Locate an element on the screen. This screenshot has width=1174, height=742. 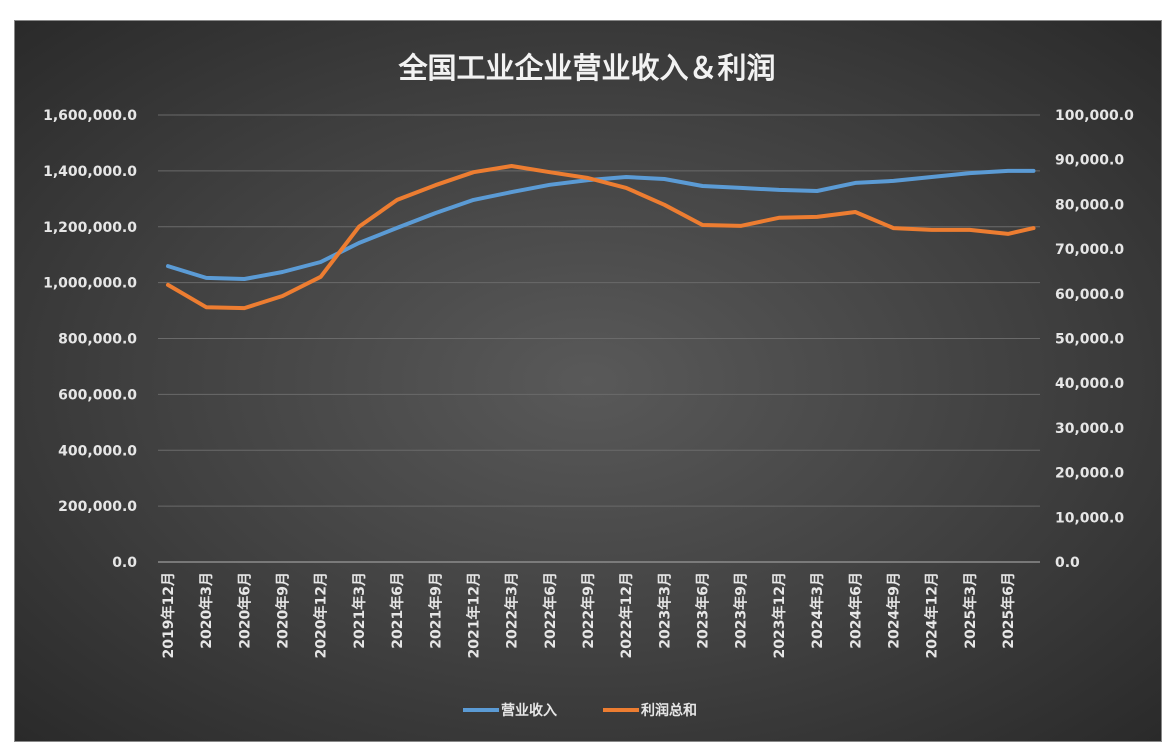
x-tick-label: 2021年12月 is located at coordinates (473, 615).